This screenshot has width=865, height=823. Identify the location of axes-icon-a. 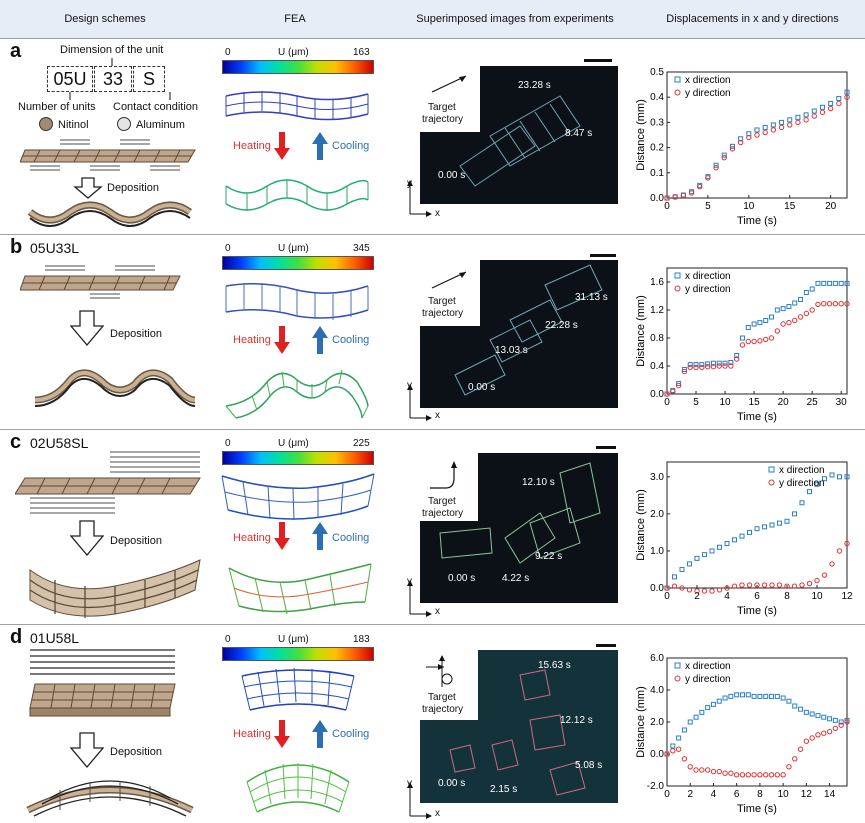
(419, 198).